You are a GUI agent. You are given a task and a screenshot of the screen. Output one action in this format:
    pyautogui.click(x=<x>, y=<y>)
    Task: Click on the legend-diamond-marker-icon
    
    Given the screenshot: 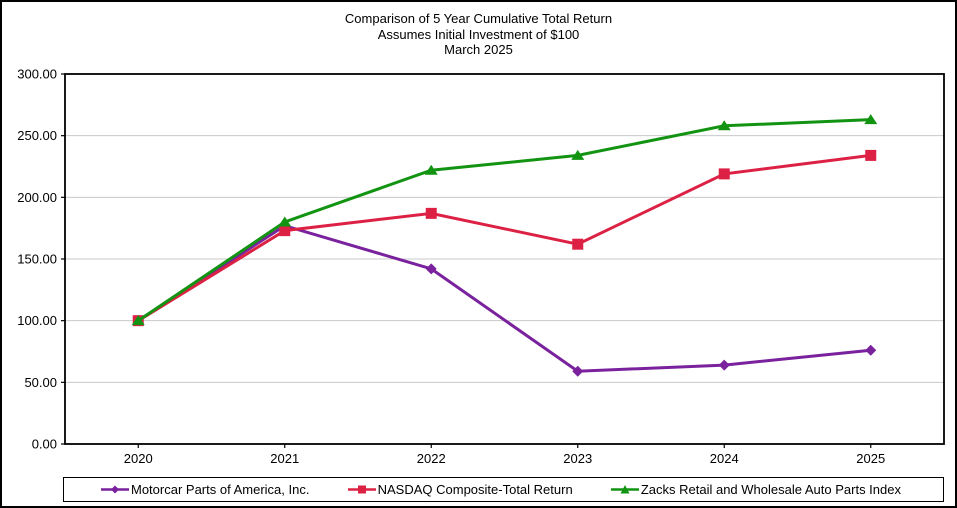 What is the action you would take?
    pyautogui.click(x=115, y=489)
    